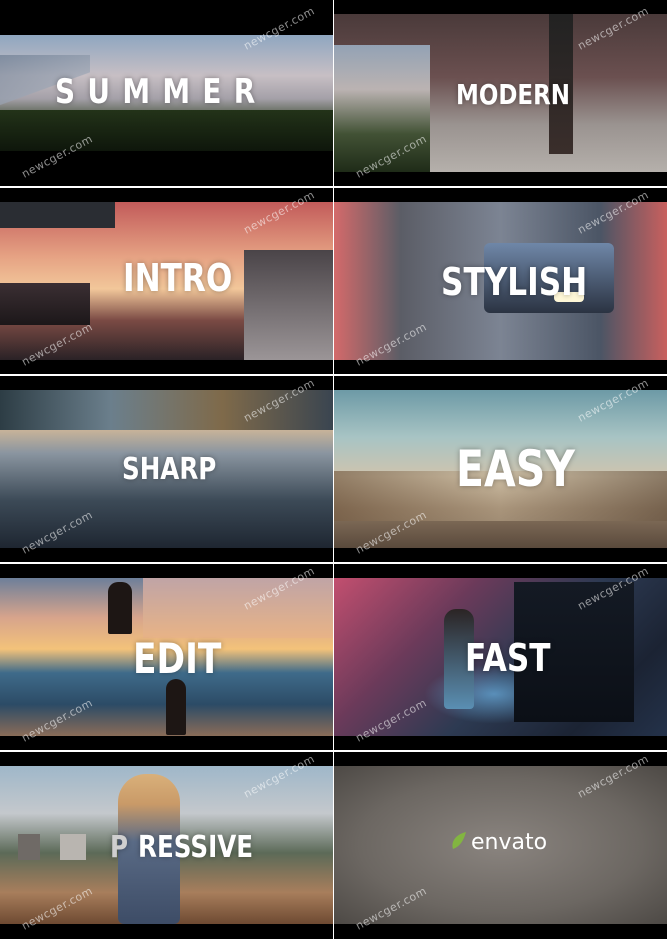 This screenshot has width=667, height=939. I want to click on frame-title: EASY, so click(515, 469).